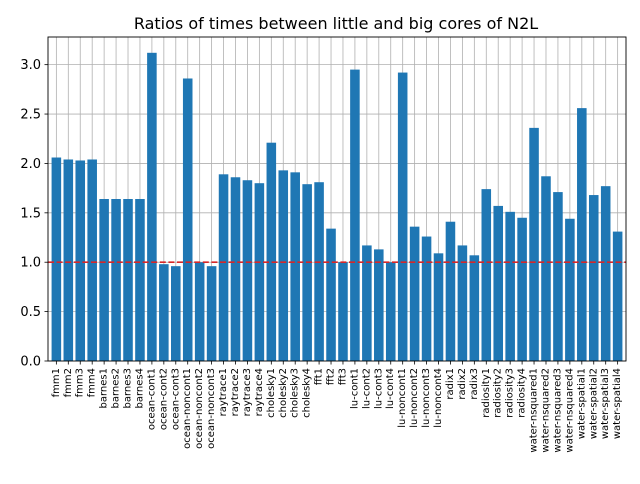 The height and width of the screenshot is (484, 640). I want to click on x-tick-label: barnes4, so click(139, 388).